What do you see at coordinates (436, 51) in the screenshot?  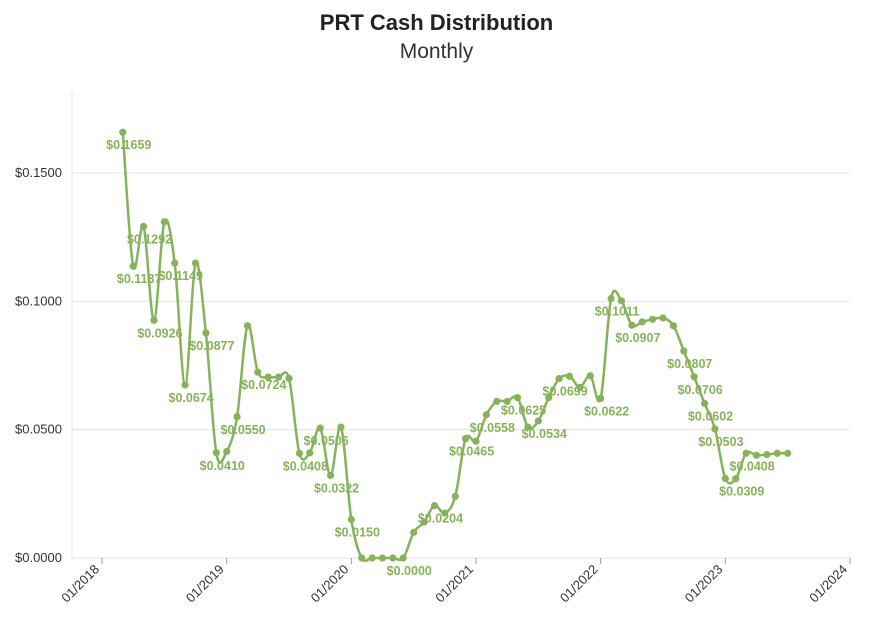 I see `chart-subtitle: Monthly` at bounding box center [436, 51].